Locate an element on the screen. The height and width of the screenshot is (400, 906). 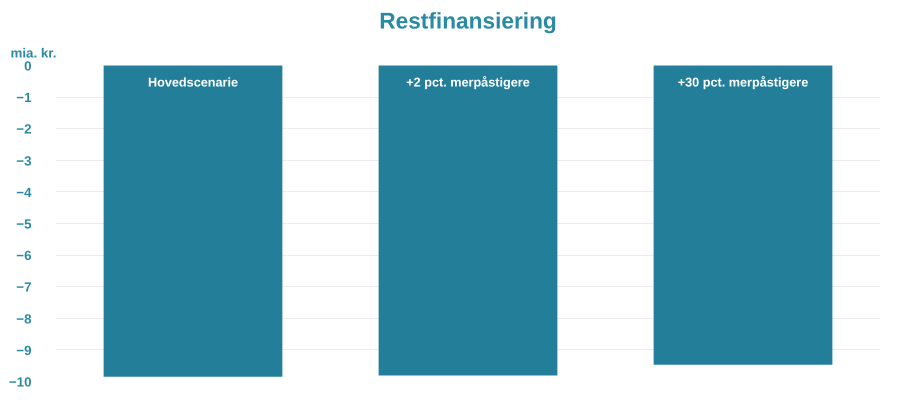
y-tick-label: −2 is located at coordinates (24, 129).